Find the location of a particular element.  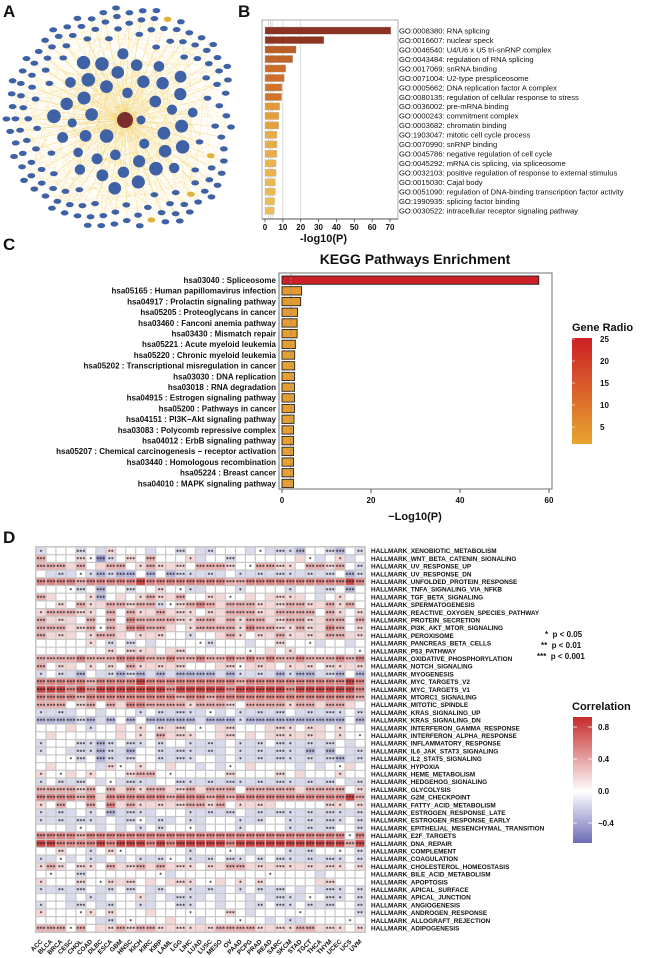

panel-label-a: A is located at coordinates (9, 11).